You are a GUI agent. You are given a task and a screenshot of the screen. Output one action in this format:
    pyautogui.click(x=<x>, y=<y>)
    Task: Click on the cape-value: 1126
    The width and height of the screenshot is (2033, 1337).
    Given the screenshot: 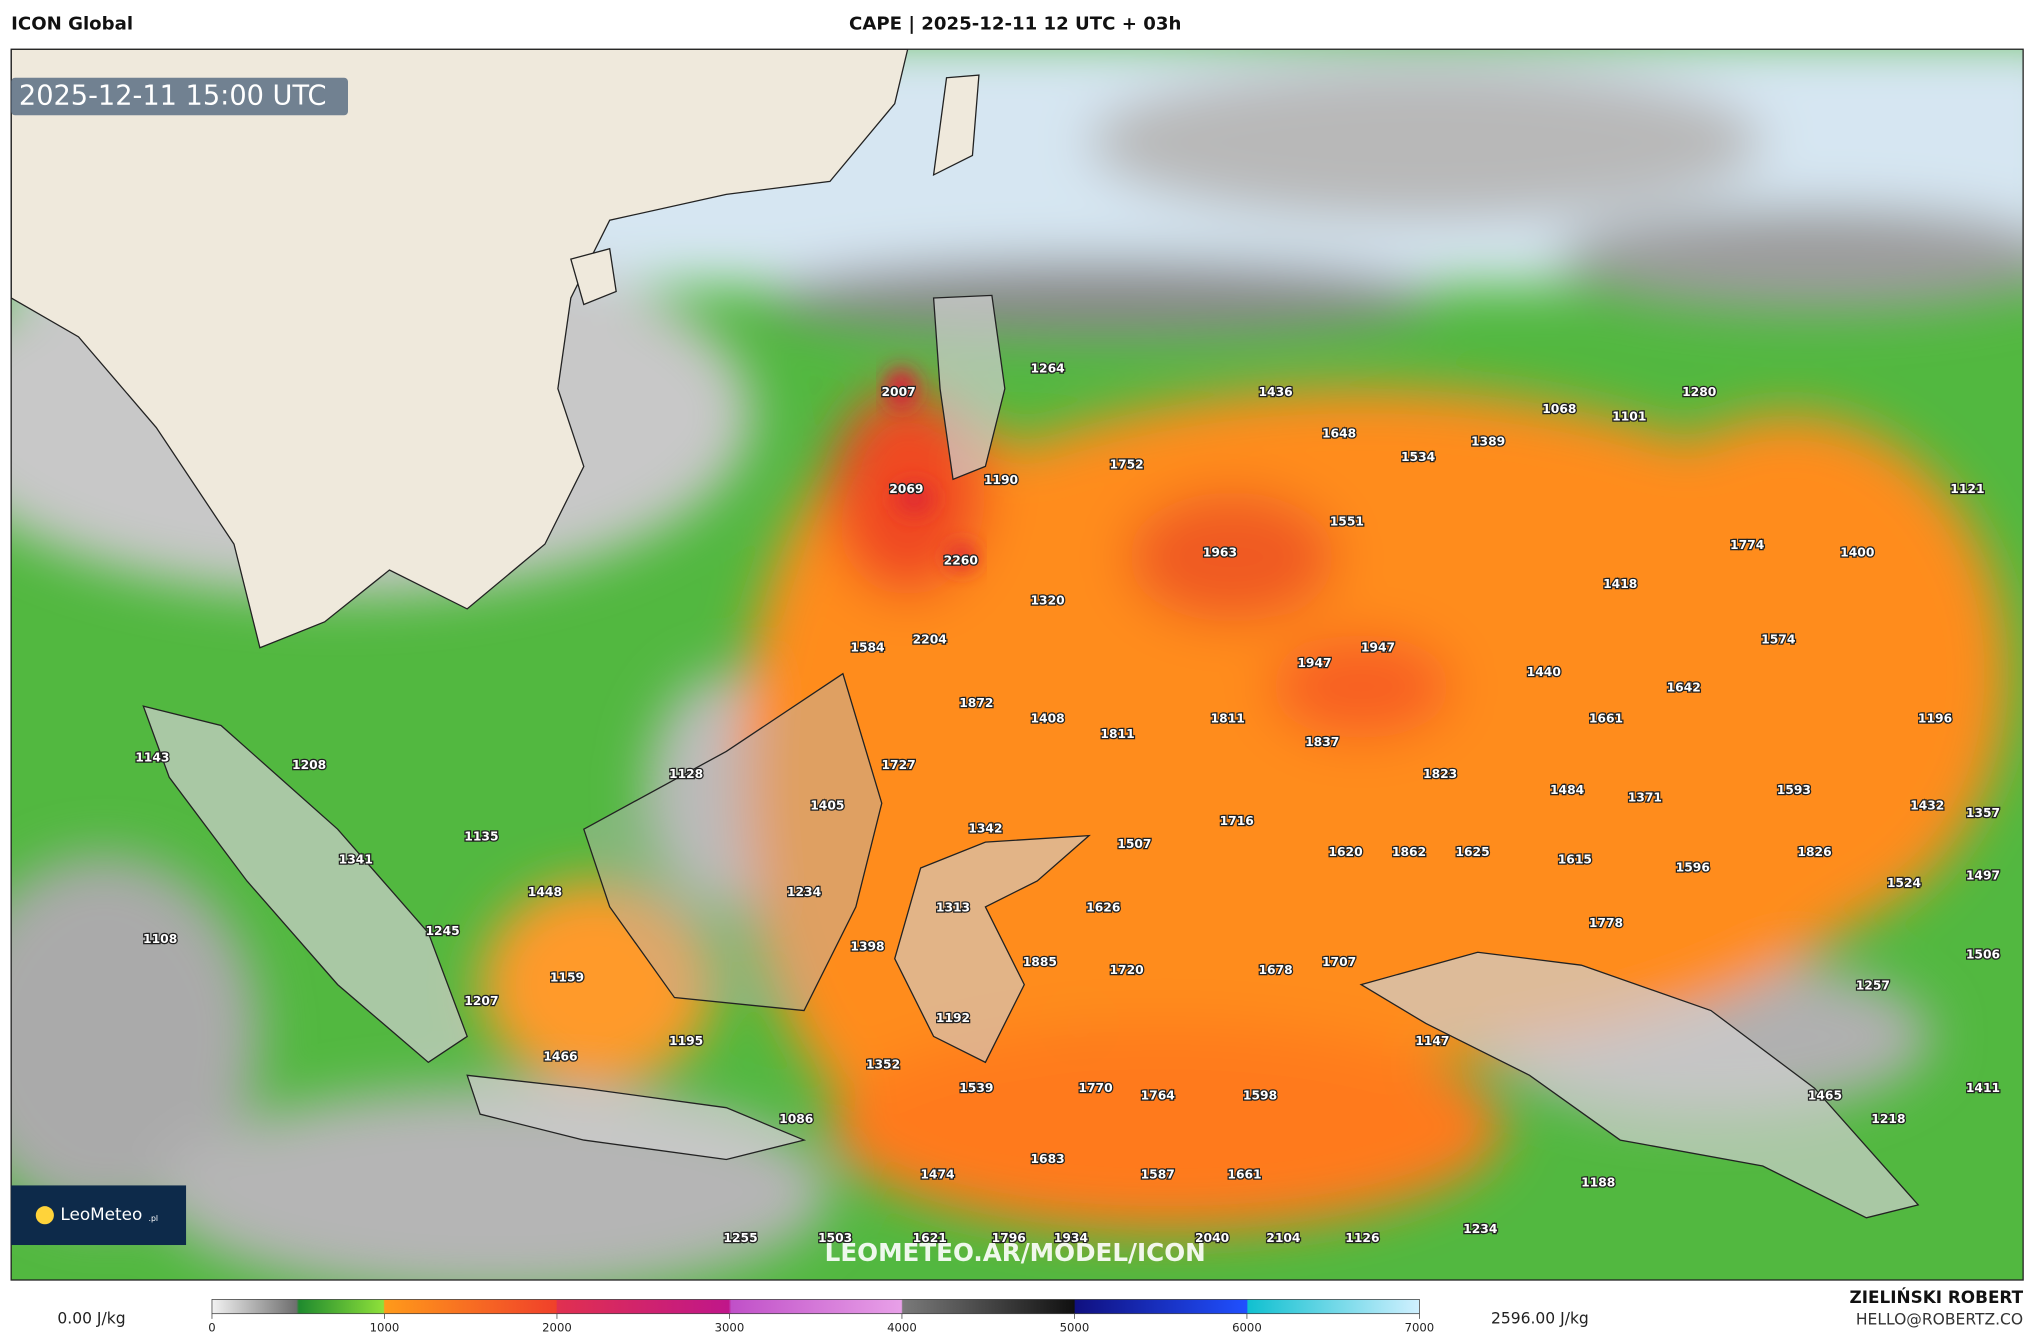 What is the action you would take?
    pyautogui.click(x=1362, y=1238)
    